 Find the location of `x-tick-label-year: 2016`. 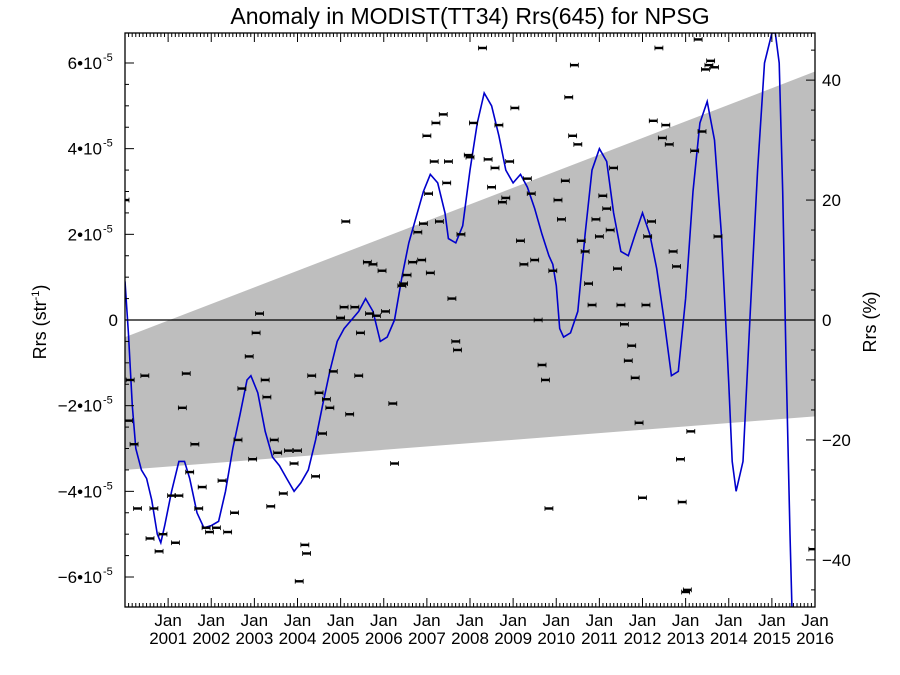

x-tick-label-year: 2016 is located at coordinates (815, 638).